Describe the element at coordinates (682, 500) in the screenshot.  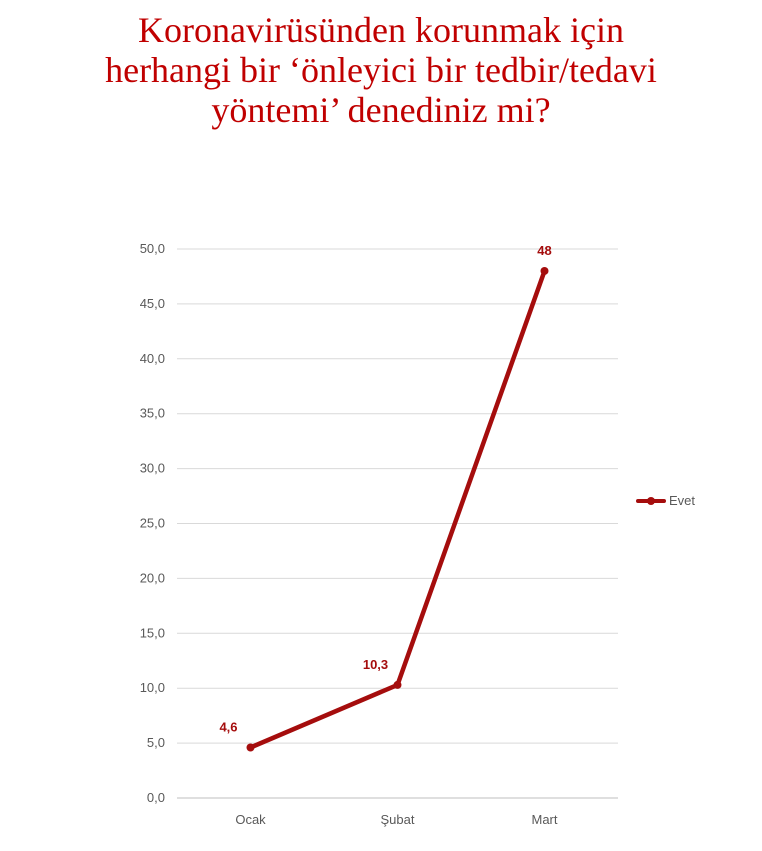
I see `legend-label: Evet` at that location.